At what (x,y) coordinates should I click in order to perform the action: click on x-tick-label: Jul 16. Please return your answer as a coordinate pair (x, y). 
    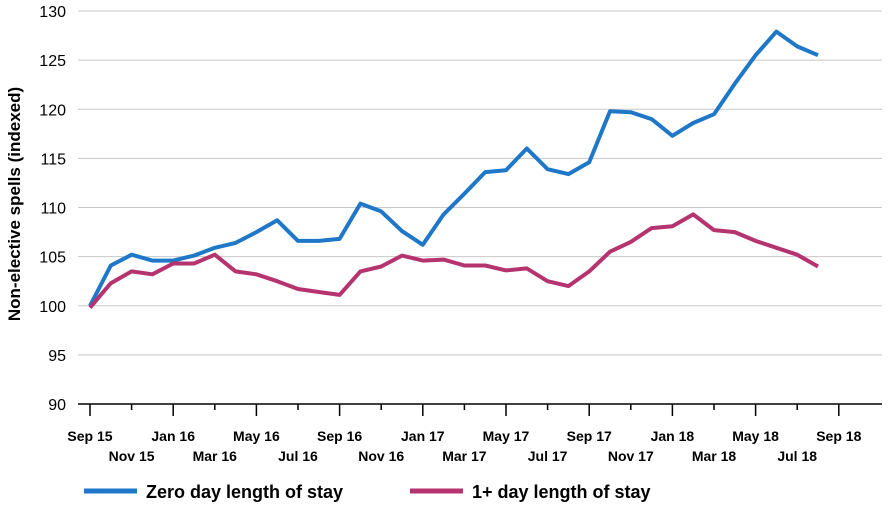
    Looking at the image, I should click on (298, 456).